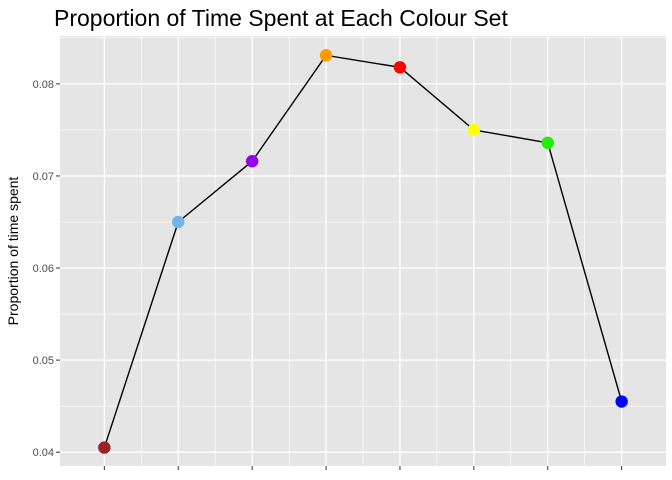 This screenshot has width=672, height=480. What do you see at coordinates (43, 453) in the screenshot?
I see `y-tick-label: 0.04` at bounding box center [43, 453].